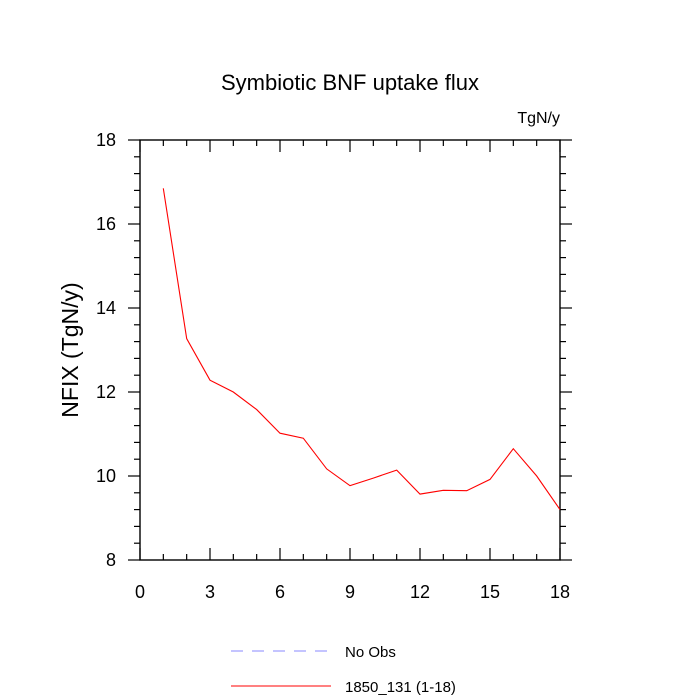 Image resolution: width=700 pixels, height=700 pixels. Describe the element at coordinates (343, 670) in the screenshot. I see `legend: No Obs 1850_131 (1-18)` at that location.